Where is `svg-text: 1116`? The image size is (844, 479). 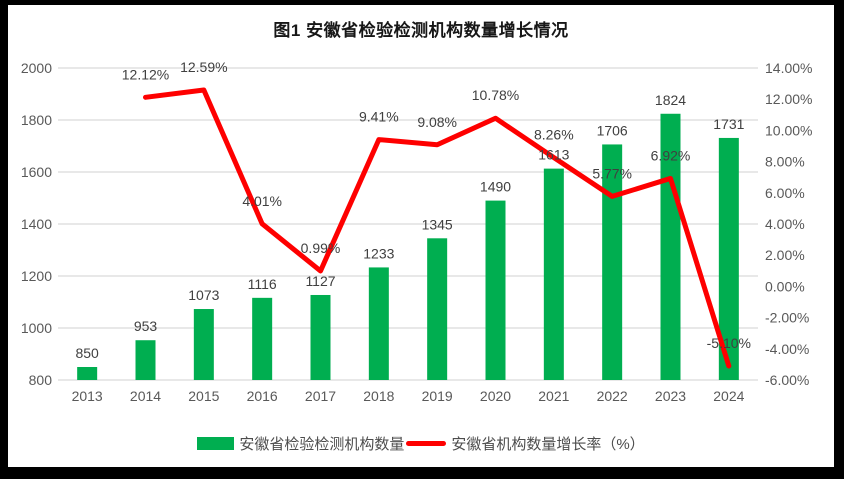
svg-text: 1116 is located at coordinates (262, 284).